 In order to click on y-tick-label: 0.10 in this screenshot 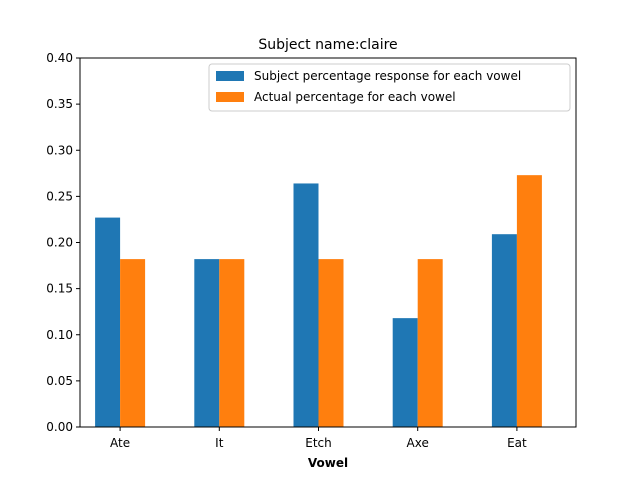, I will do `click(59, 335)`.